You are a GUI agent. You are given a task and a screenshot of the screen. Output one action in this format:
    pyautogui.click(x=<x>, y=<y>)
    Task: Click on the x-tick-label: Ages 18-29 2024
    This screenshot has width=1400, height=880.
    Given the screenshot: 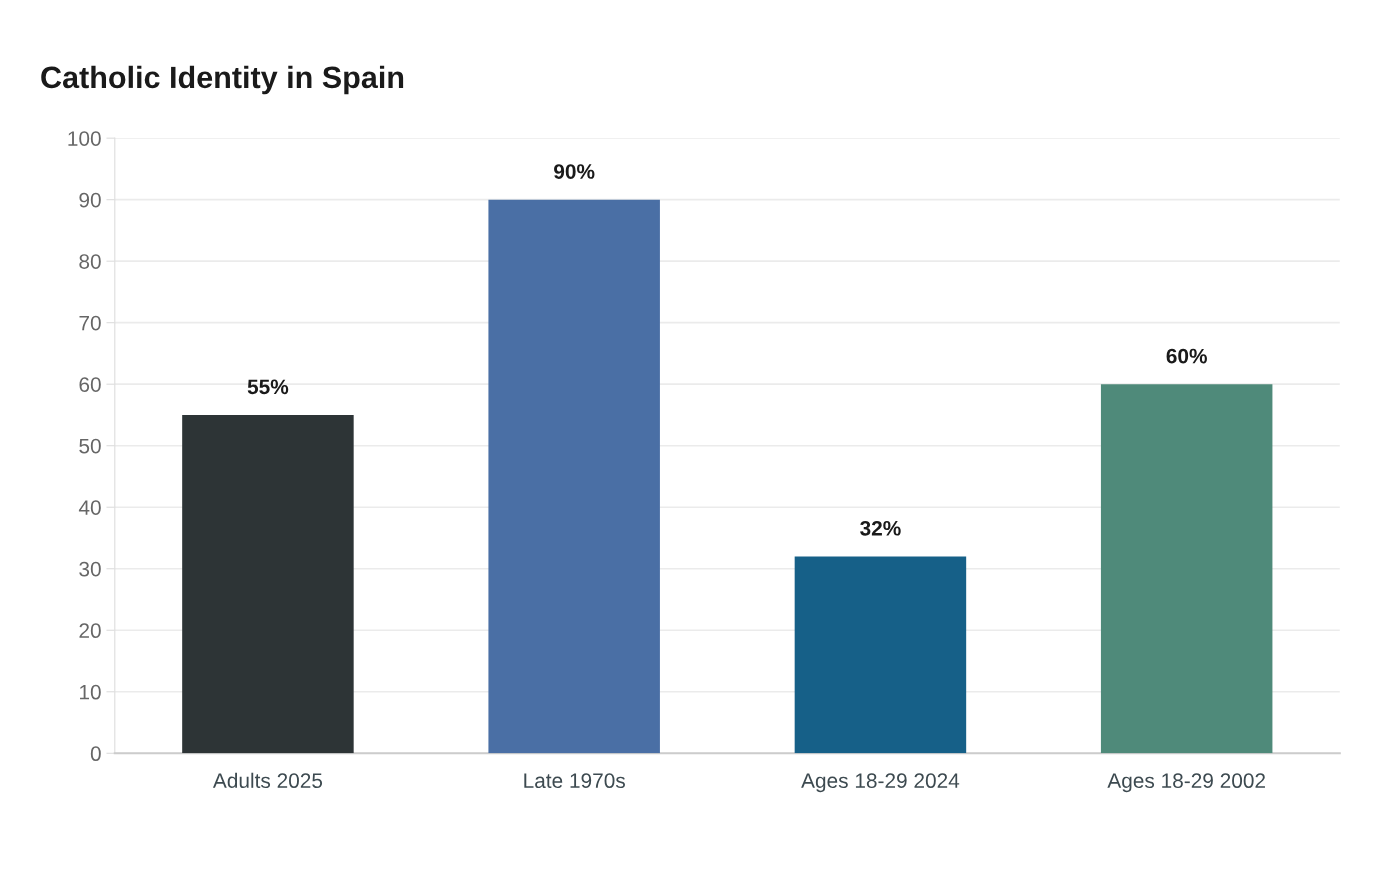 What is the action you would take?
    pyautogui.click(x=880, y=783)
    